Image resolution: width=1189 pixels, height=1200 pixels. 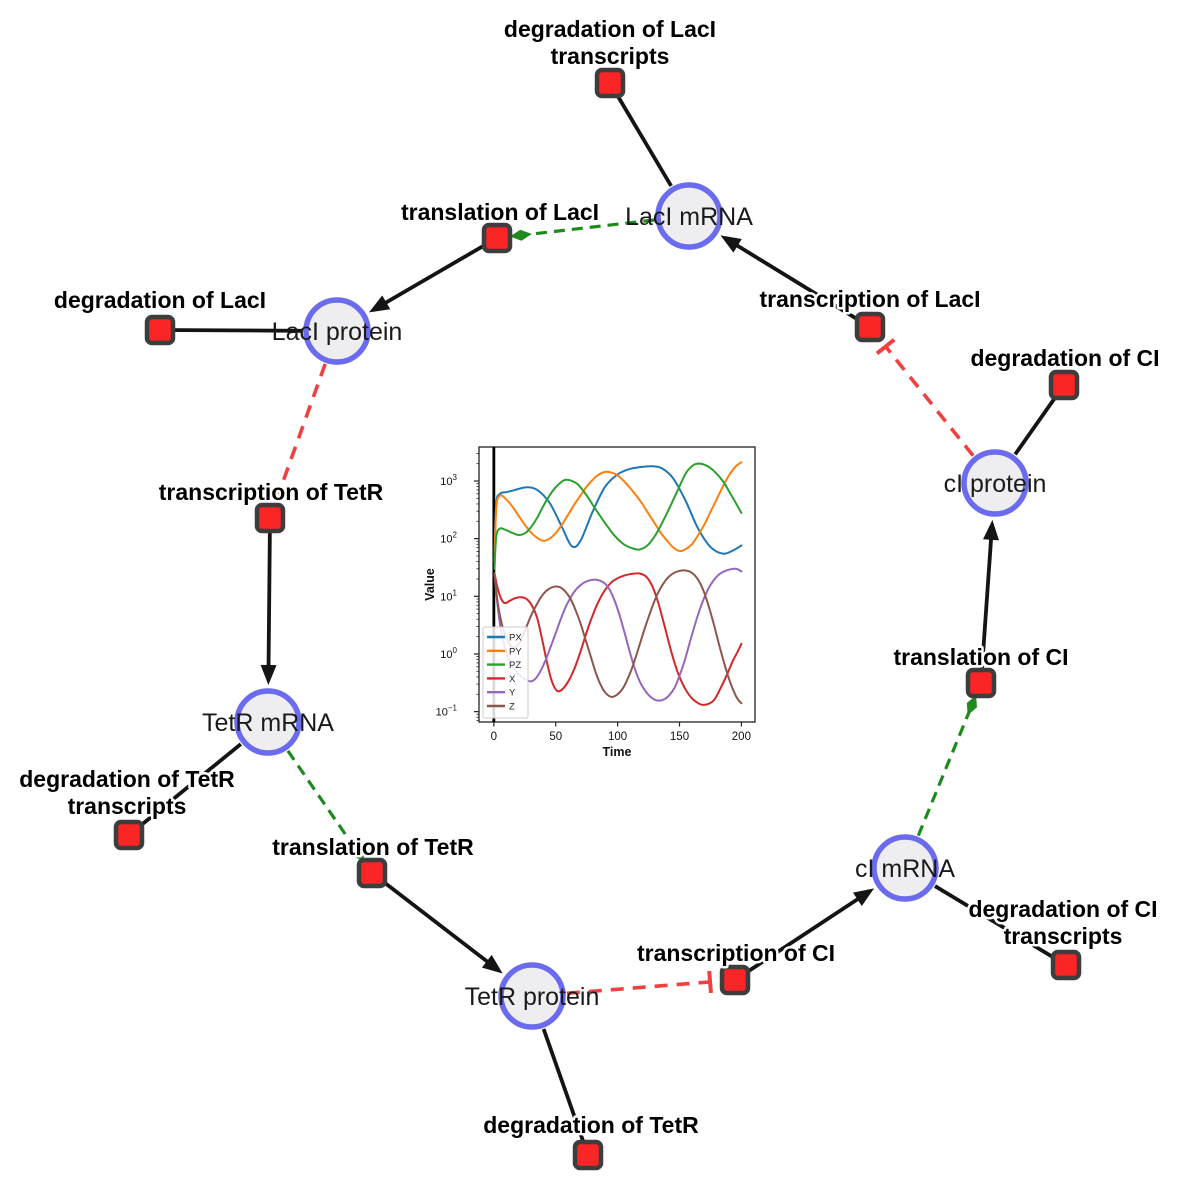 I want to click on reaction-label-deg-tetr-transcripts: degradation of TetR transcripts, so click(x=127, y=792).